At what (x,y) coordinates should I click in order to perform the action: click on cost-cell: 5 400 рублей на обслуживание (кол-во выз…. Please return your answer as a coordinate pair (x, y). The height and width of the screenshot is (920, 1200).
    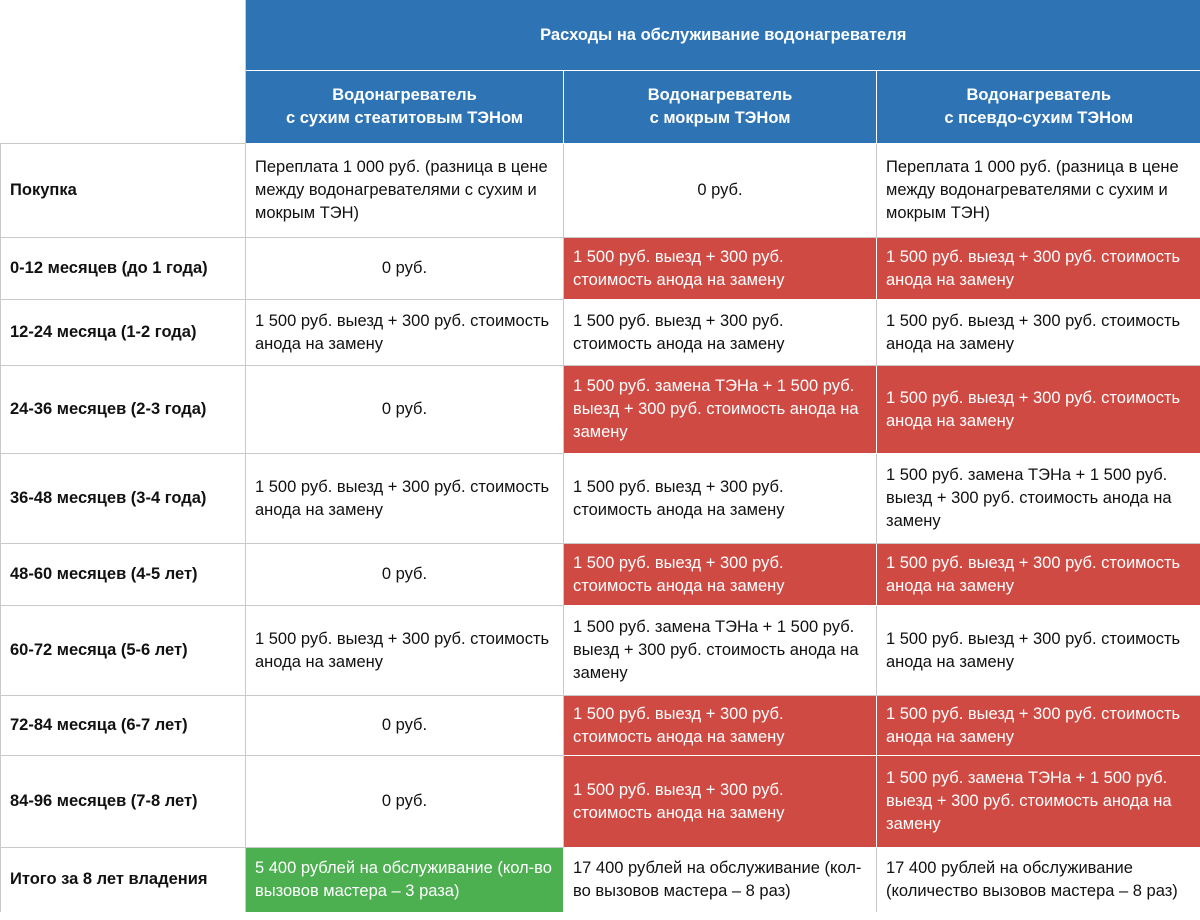
    Looking at the image, I should click on (404, 879).